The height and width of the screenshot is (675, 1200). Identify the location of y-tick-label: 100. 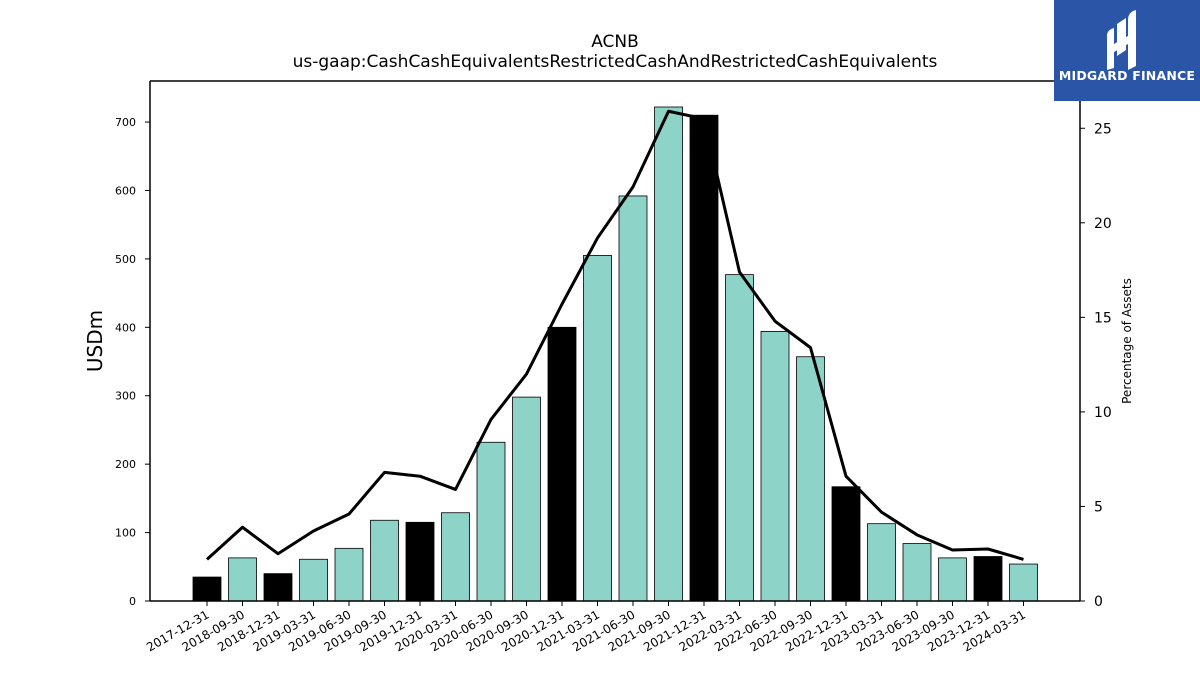
(125, 533).